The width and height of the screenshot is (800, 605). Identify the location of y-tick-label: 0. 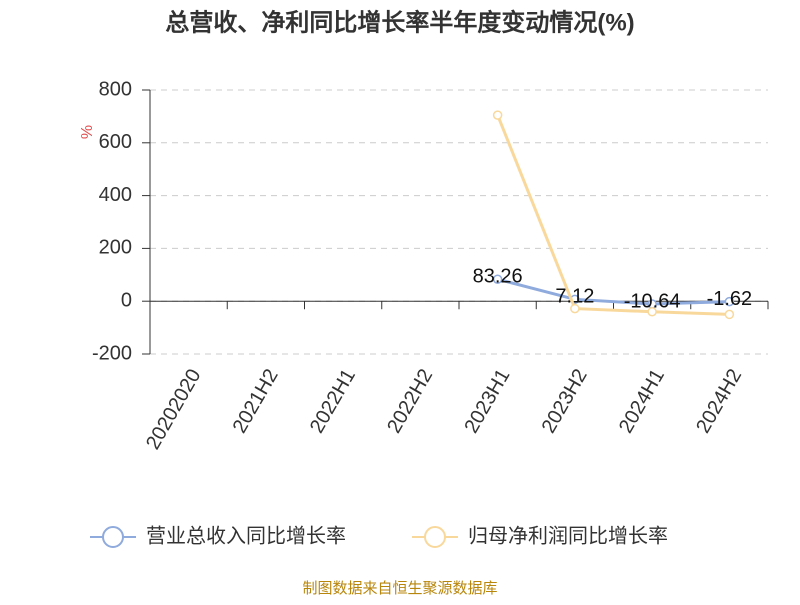
(126, 300).